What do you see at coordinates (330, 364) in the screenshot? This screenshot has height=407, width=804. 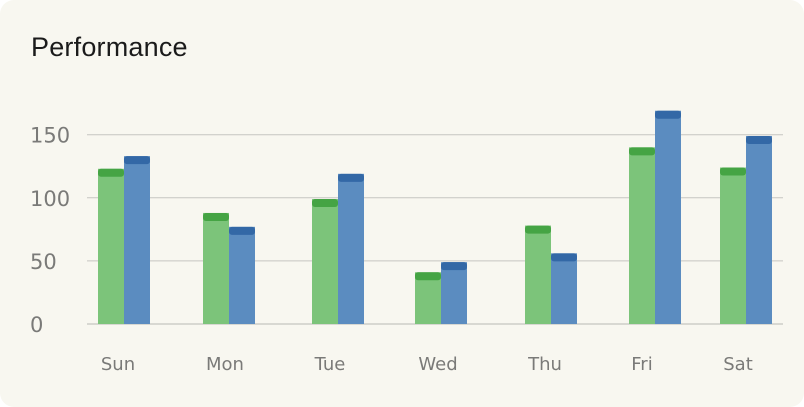 I see `x-tick-label: Tue` at bounding box center [330, 364].